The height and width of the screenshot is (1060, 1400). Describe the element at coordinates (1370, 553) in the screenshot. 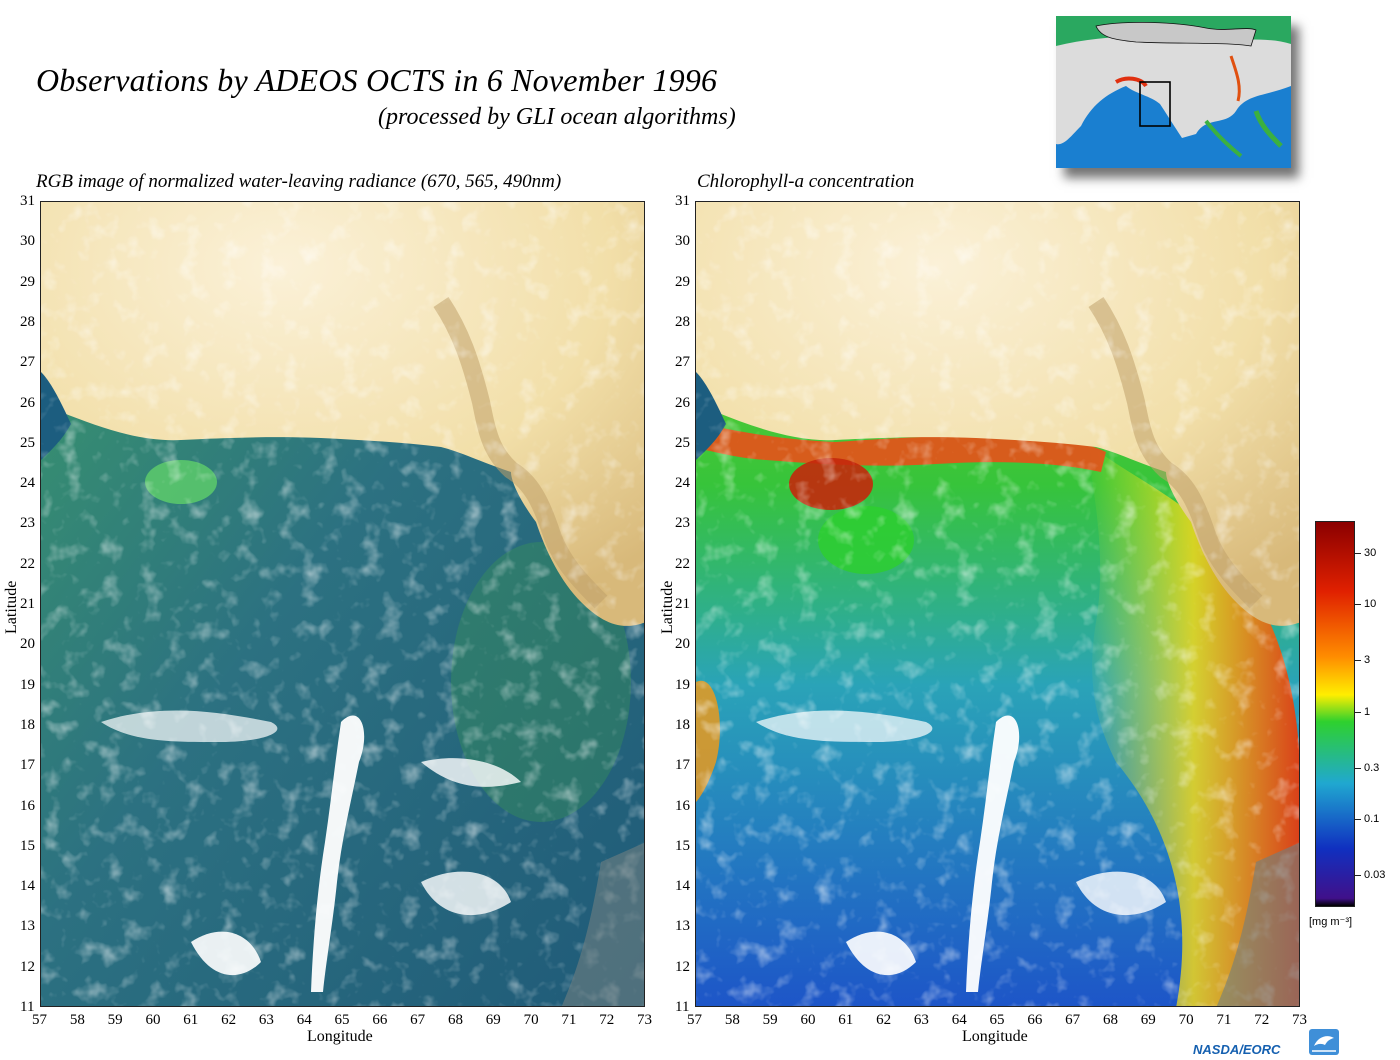

I see `colorbar-tick-label: 30` at that location.